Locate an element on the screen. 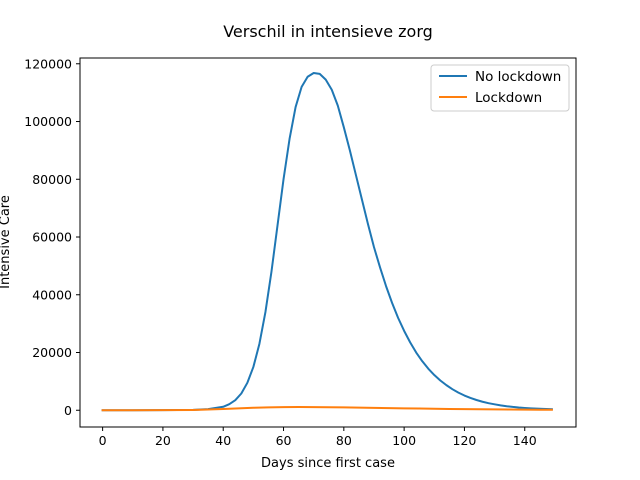  x-tick-label: 60 is located at coordinates (284, 440).